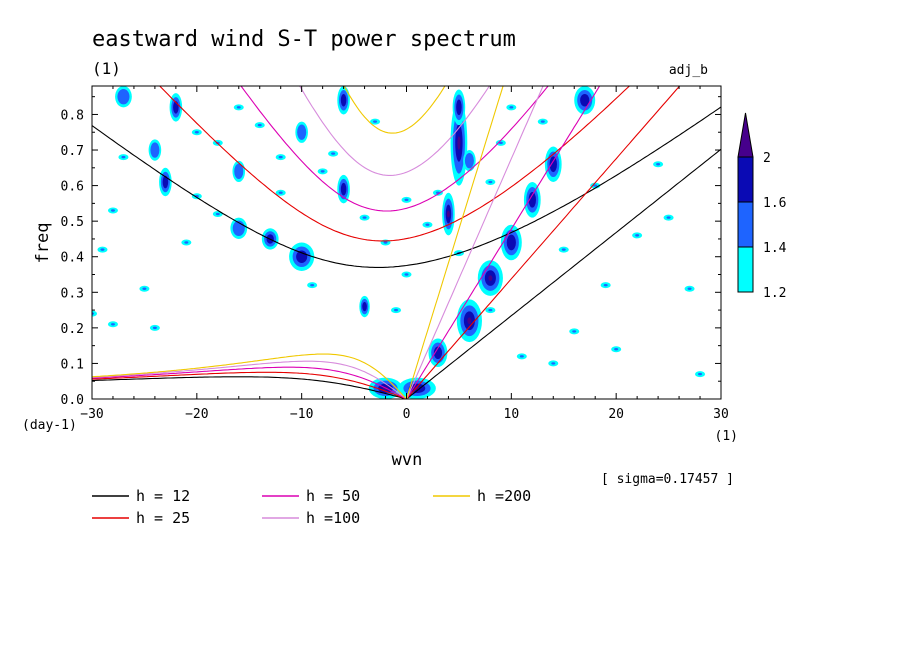 The image size is (904, 654). I want to click on y-tick-label: 0.1, so click(72, 364).